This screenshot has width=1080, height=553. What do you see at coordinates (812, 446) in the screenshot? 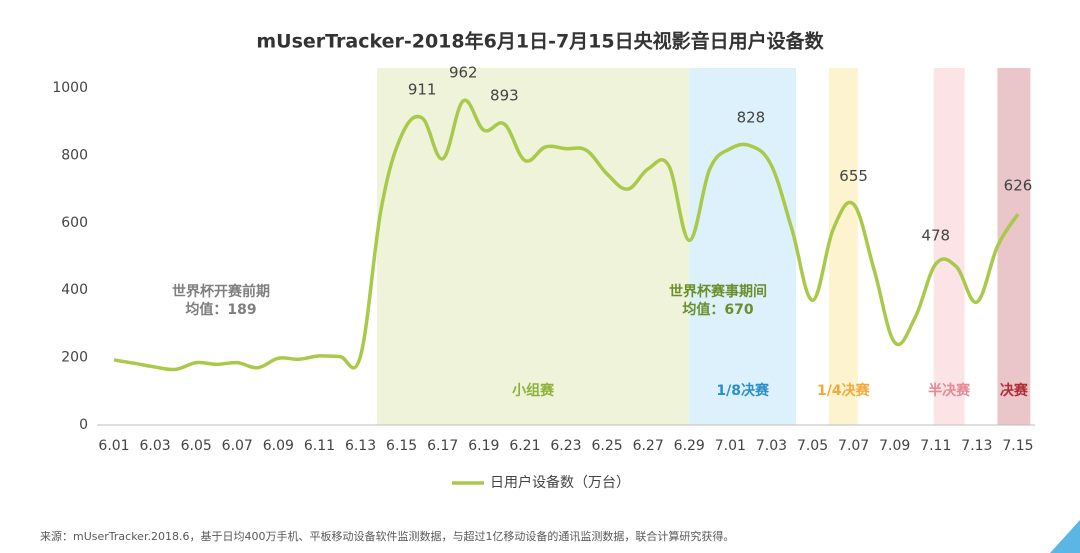
I see `x-tick-label: 7.05` at bounding box center [812, 446].